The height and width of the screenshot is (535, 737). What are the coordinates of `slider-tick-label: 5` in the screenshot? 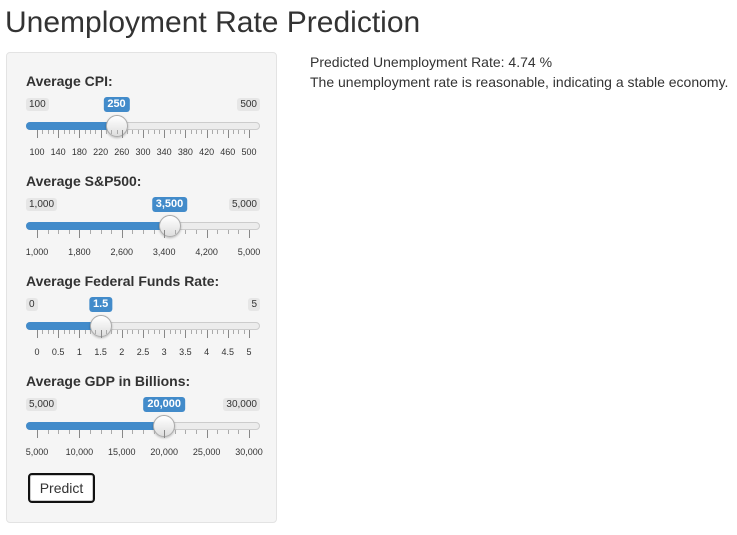 It's located at (249, 352).